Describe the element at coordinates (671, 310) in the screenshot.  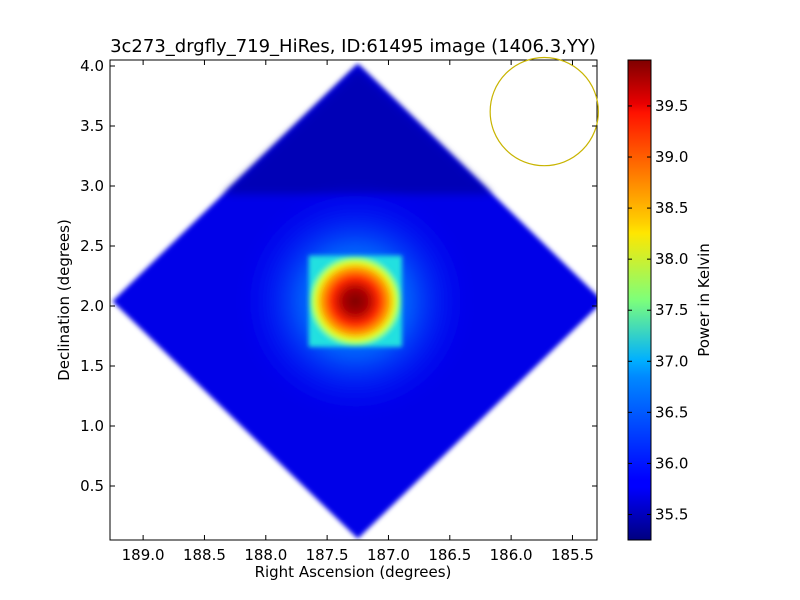
I see `colorbar-tick-label: 37.5` at that location.